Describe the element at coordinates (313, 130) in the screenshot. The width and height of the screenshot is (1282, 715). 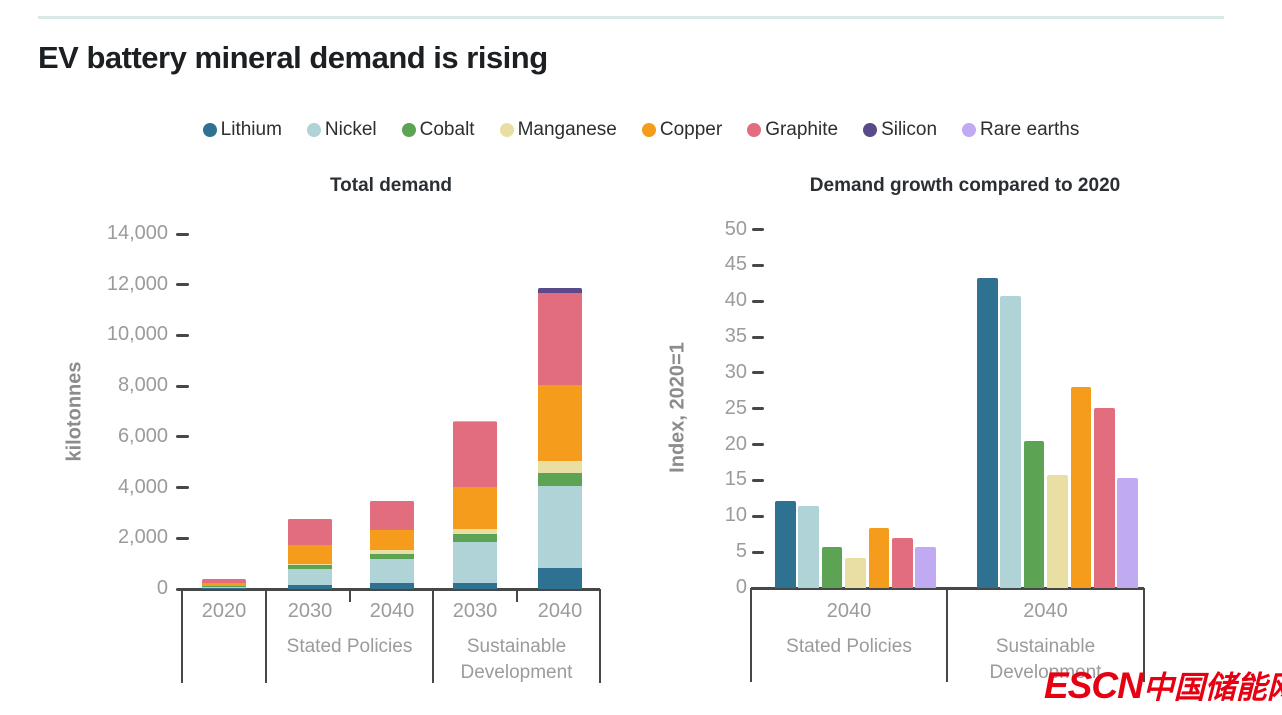
I see `legend-dot-nickel-icon` at that location.